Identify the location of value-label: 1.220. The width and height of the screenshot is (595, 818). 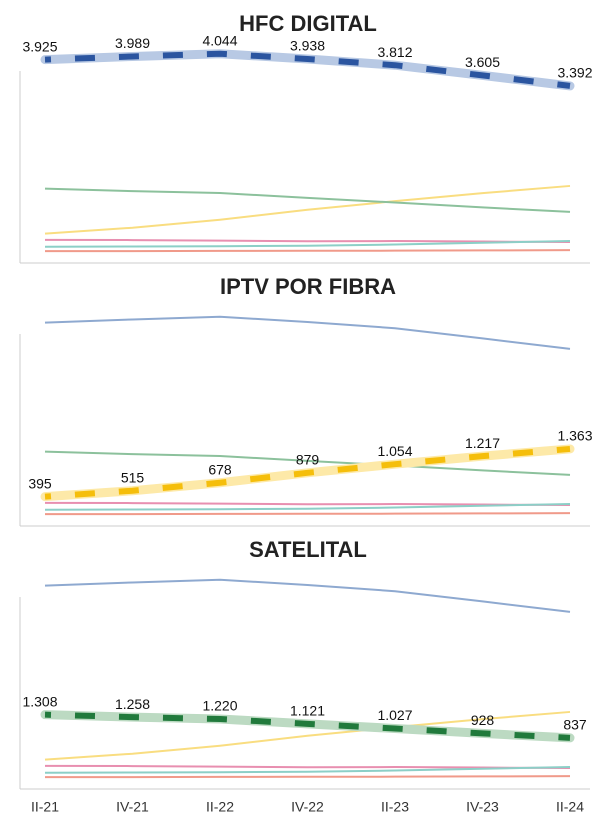
(219, 706).